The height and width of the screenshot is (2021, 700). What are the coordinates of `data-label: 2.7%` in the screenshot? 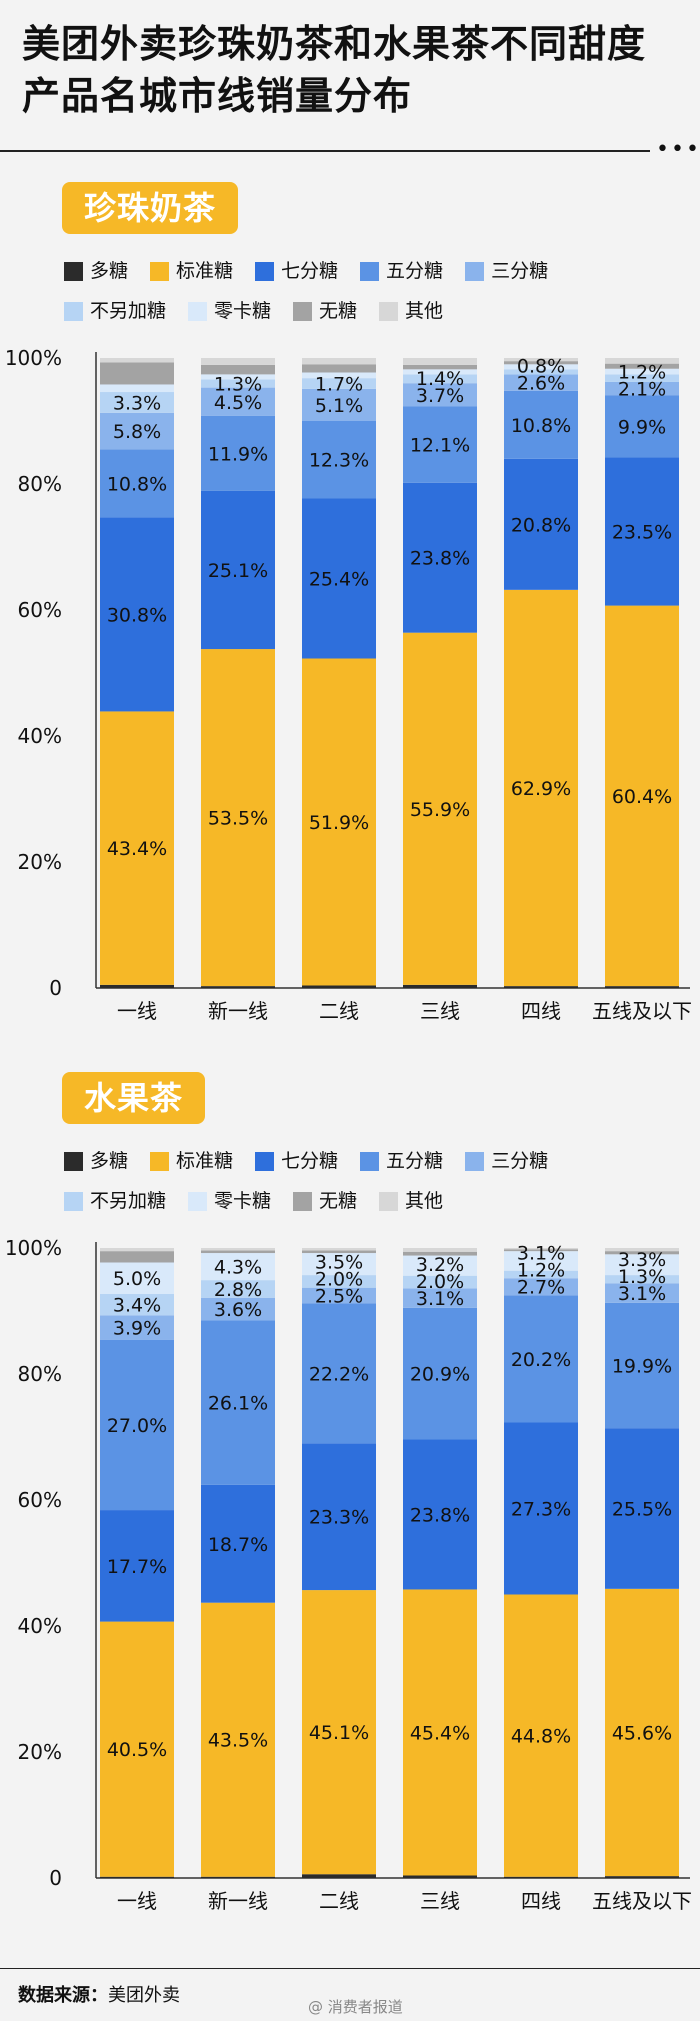 It's located at (541, 1288).